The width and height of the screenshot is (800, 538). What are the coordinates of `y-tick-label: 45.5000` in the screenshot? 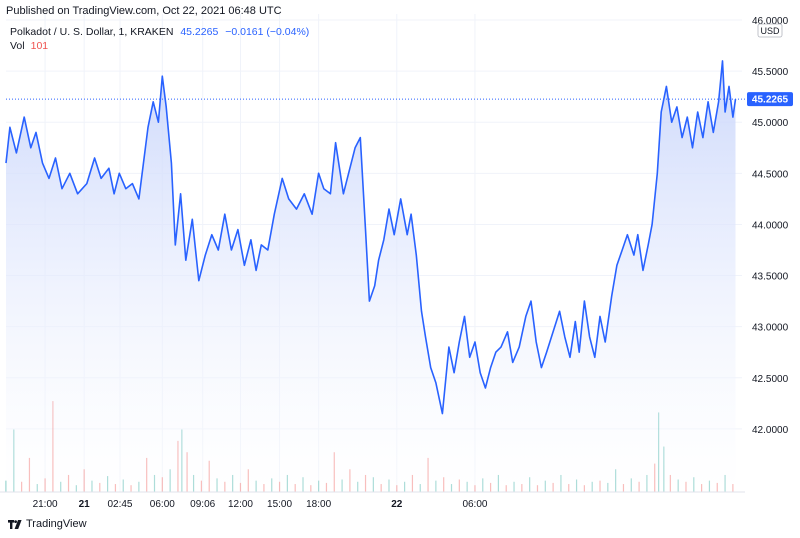 It's located at (770, 72).